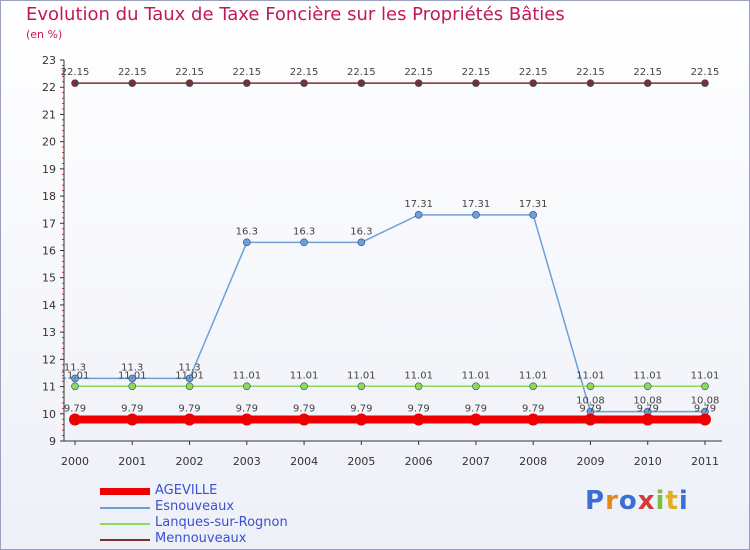 Image resolution: width=750 pixels, height=550 pixels. Describe the element at coordinates (125, 524) in the screenshot. I see `legend-swatch-lanques` at that location.